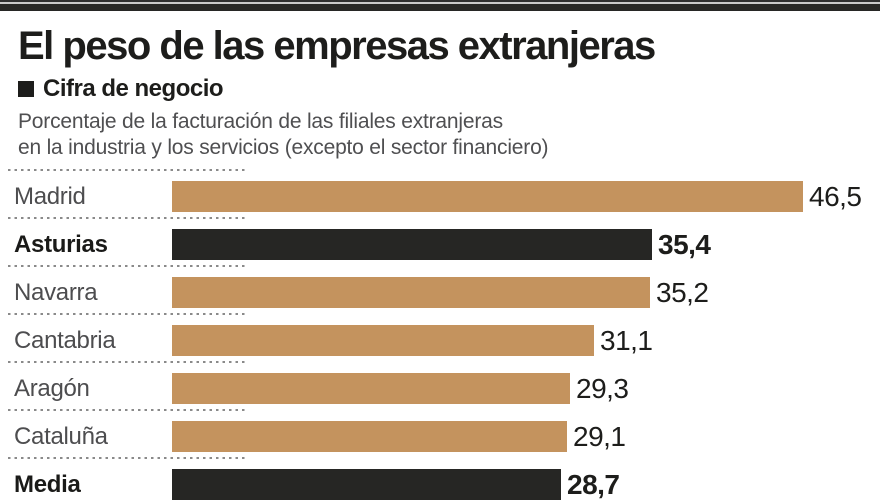 Image resolution: width=880 pixels, height=504 pixels. Describe the element at coordinates (835, 196) in the screenshot. I see `value-label: 46,5` at that location.